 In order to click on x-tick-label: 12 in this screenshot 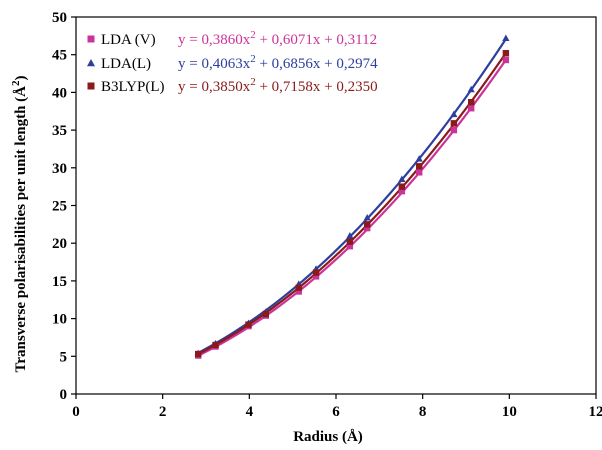, I will do `click(595, 412)`.